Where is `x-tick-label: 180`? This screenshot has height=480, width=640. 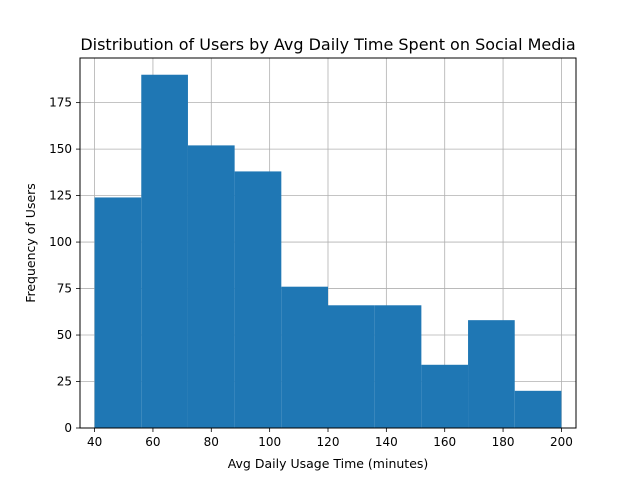 x-tick-label: 180 is located at coordinates (503, 442).